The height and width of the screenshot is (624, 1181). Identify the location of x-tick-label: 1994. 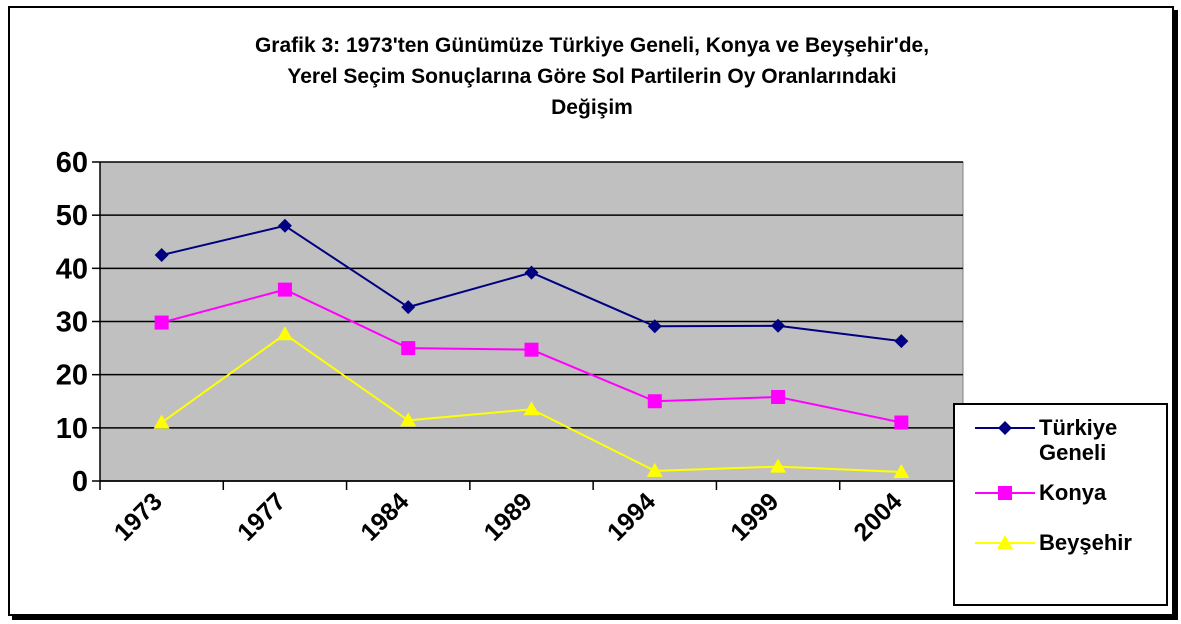
(631, 516).